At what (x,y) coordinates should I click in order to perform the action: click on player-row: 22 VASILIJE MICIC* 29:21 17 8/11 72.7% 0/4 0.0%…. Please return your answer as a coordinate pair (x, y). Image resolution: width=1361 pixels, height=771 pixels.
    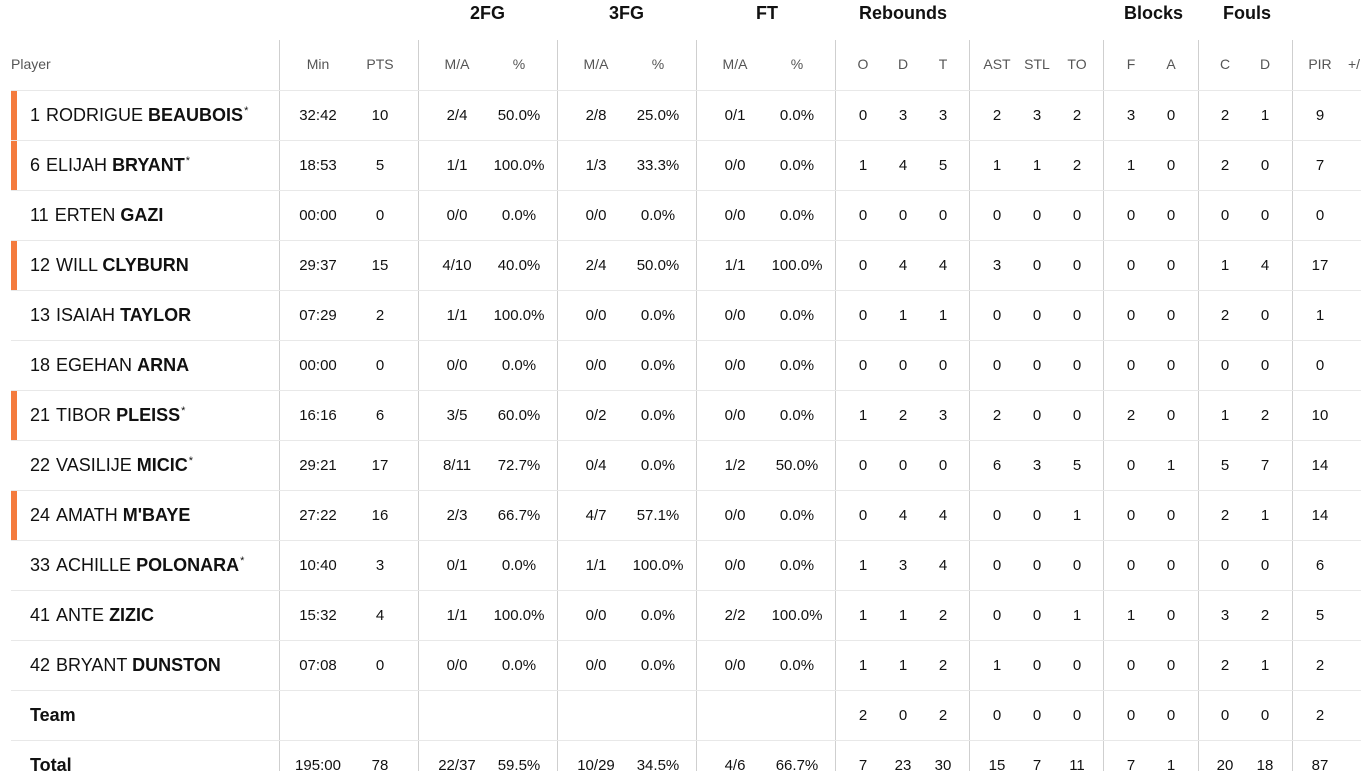
    Looking at the image, I should click on (686, 465).